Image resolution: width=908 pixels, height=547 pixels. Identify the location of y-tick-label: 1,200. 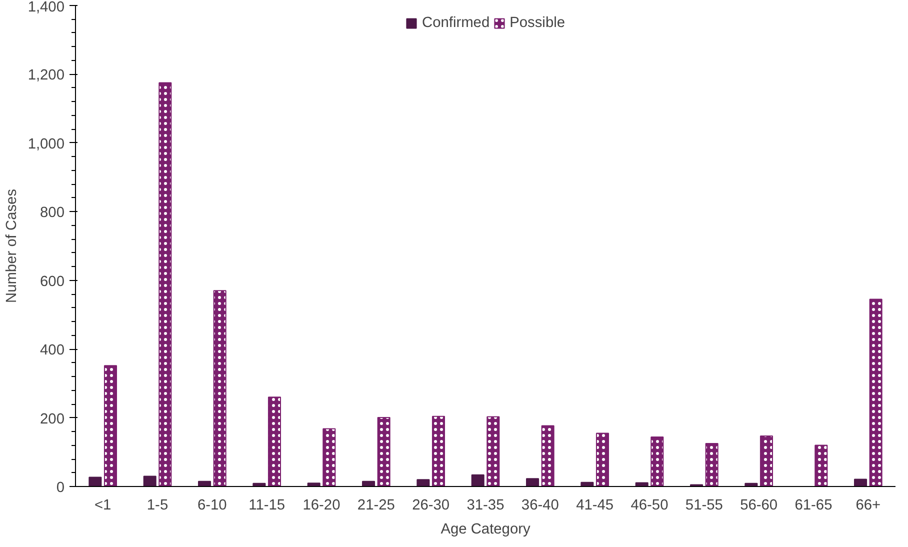
(46, 76).